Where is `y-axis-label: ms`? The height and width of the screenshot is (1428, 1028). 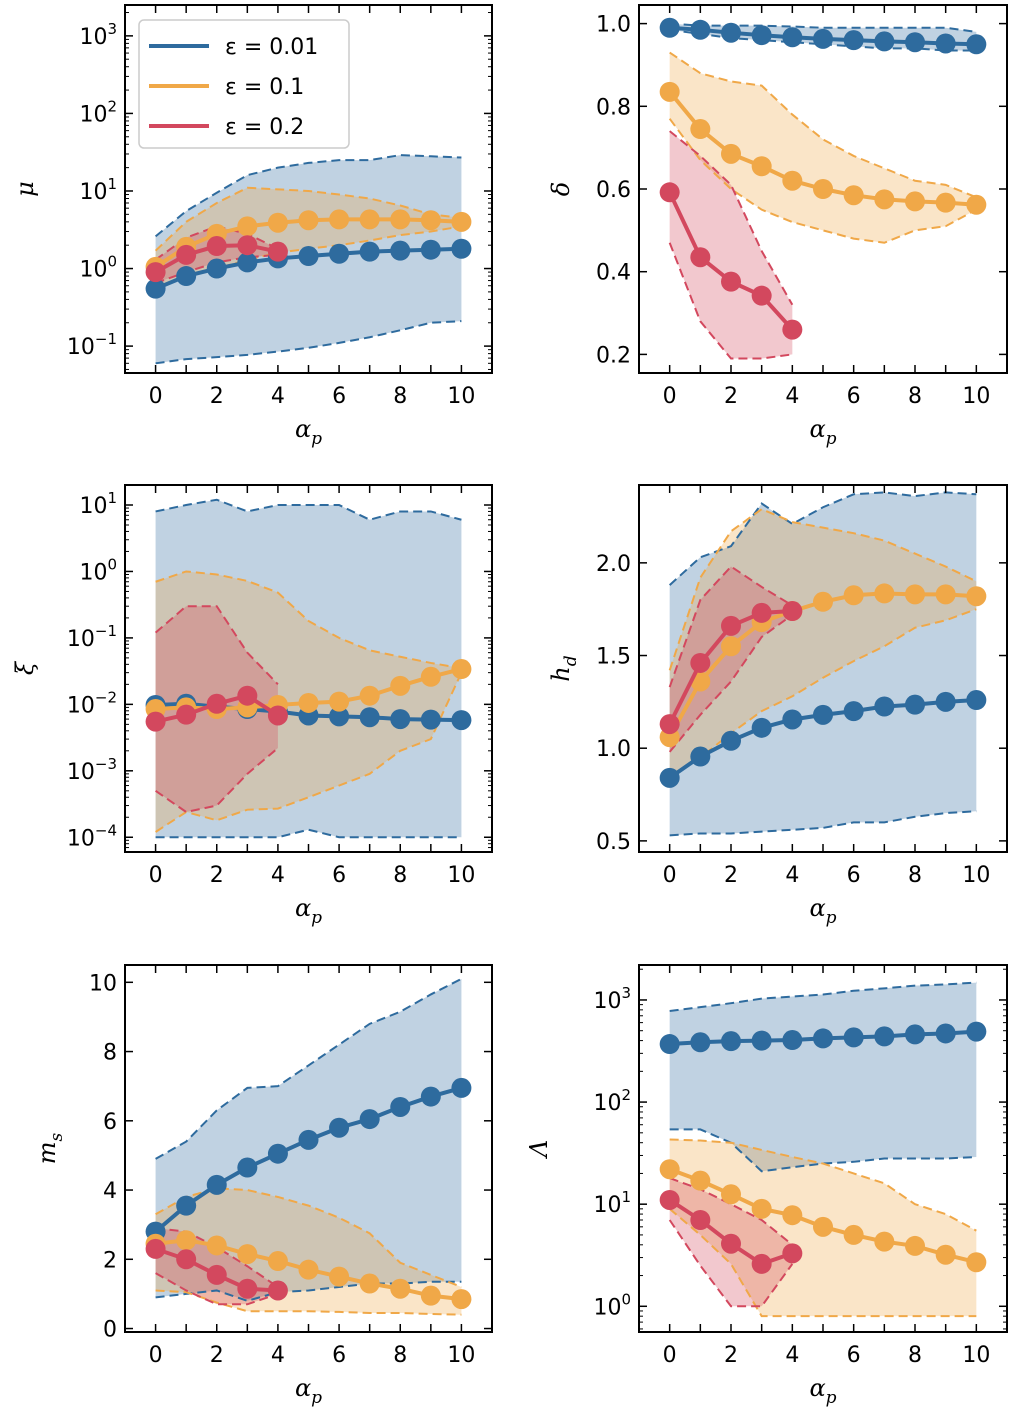 y-axis-label: ms is located at coordinates (50, 1148).